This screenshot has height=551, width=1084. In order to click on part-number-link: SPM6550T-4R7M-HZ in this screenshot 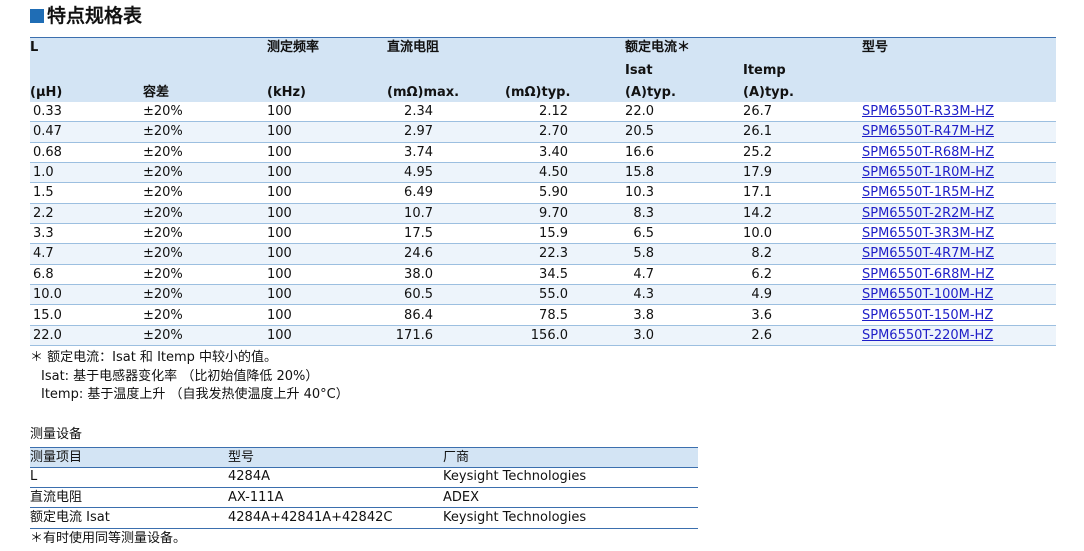, I will do `click(928, 254)`.